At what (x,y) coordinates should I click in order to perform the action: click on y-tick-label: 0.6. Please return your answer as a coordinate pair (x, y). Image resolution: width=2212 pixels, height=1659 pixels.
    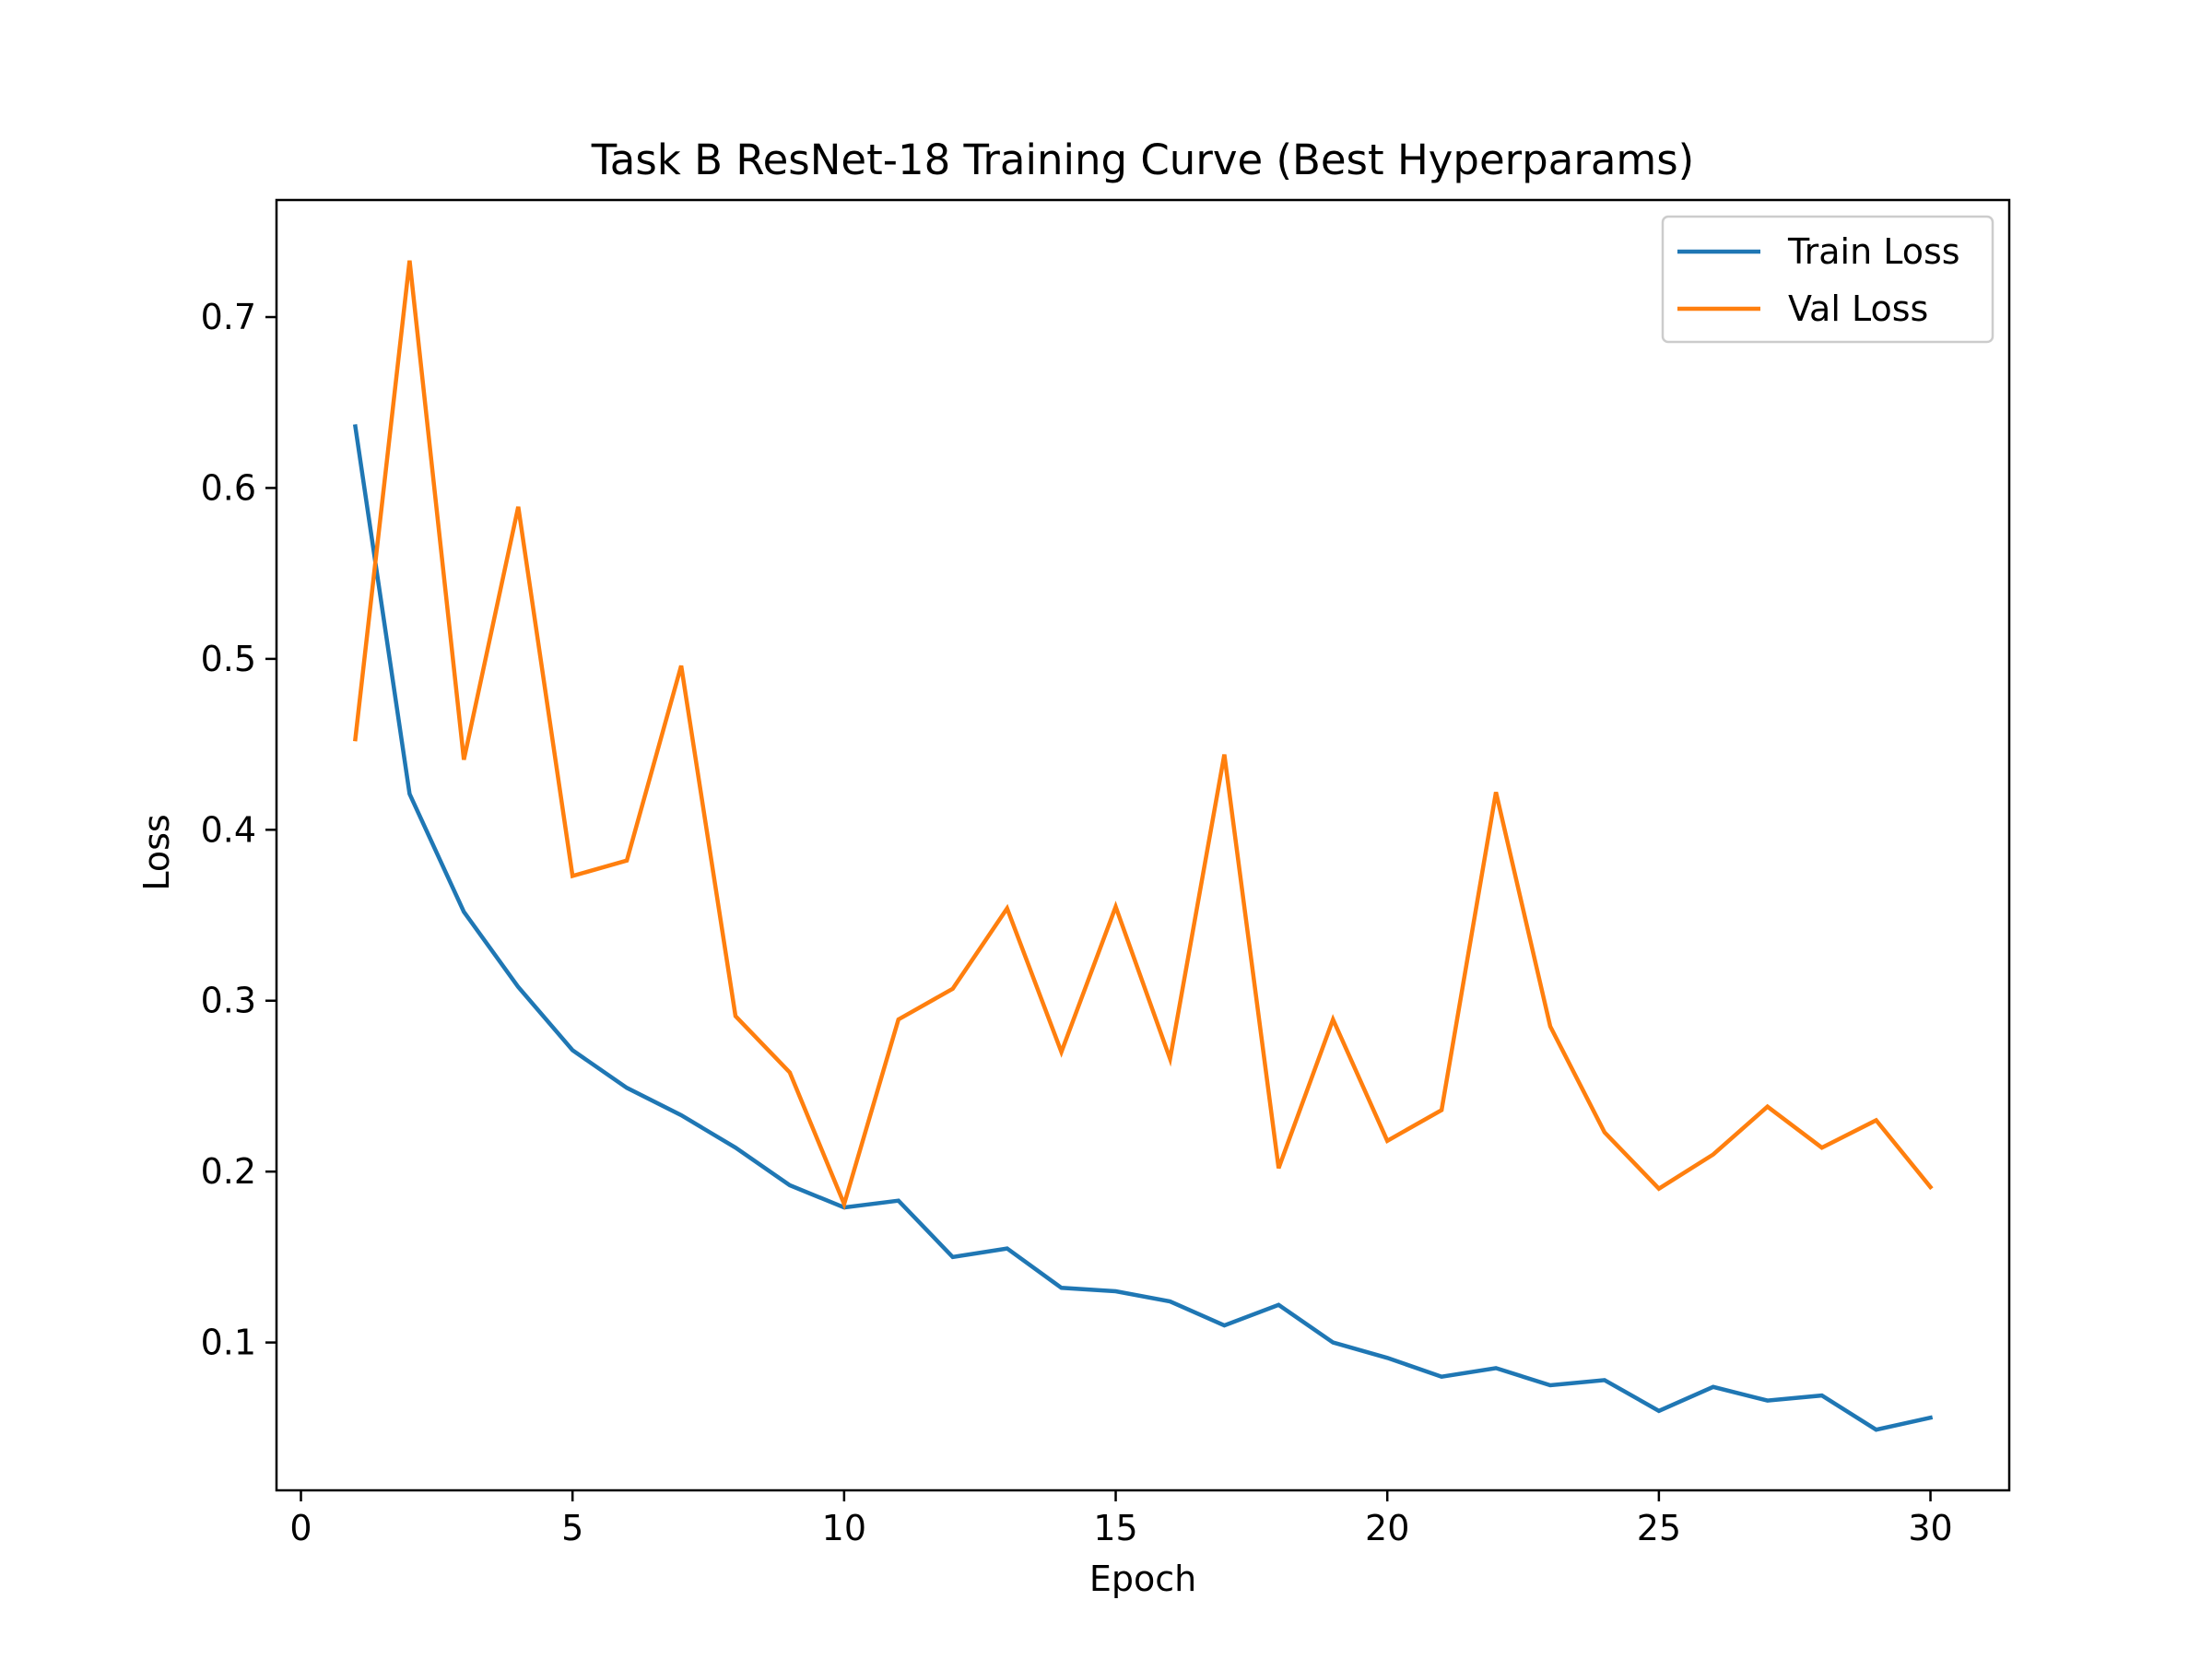
    Looking at the image, I should click on (228, 487).